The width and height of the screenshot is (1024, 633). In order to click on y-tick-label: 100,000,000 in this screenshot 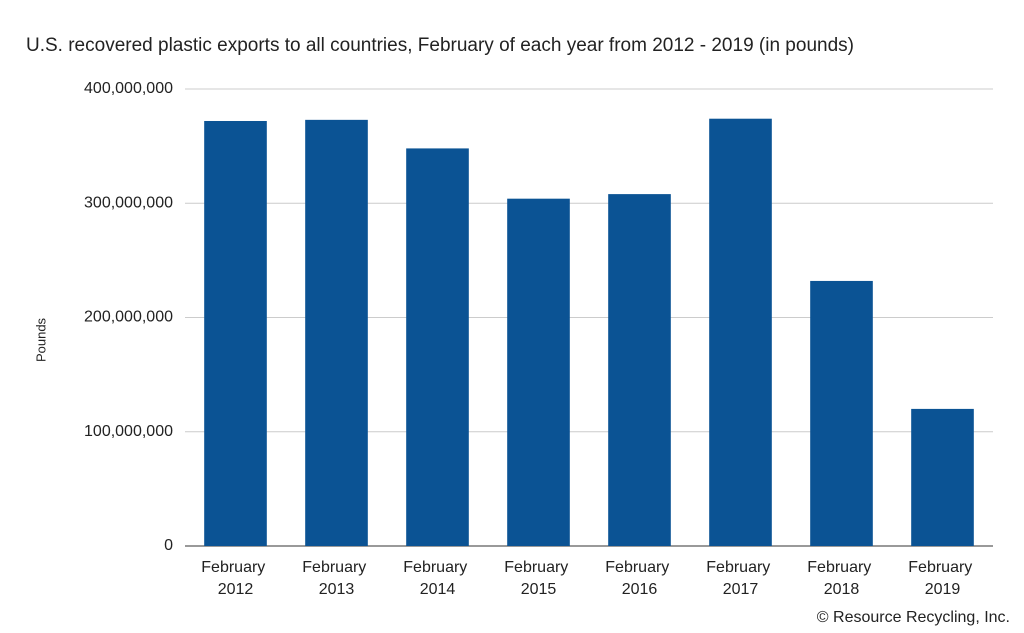, I will do `click(128, 431)`.